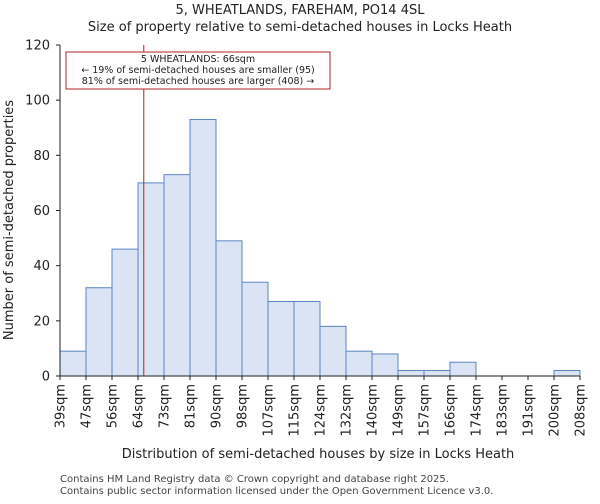 This screenshot has width=600, height=504. Describe the element at coordinates (243, 406) in the screenshot. I see `x-tick-label: 98sqm` at that location.